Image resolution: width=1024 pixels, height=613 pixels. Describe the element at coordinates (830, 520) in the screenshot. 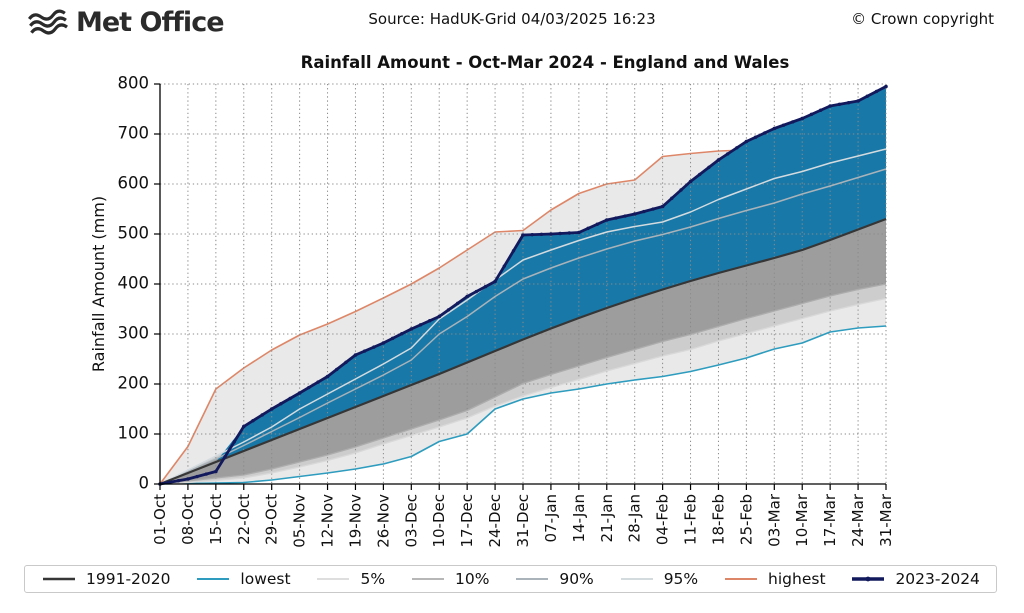

I see `x-tick-label: 17-Mar` at that location.